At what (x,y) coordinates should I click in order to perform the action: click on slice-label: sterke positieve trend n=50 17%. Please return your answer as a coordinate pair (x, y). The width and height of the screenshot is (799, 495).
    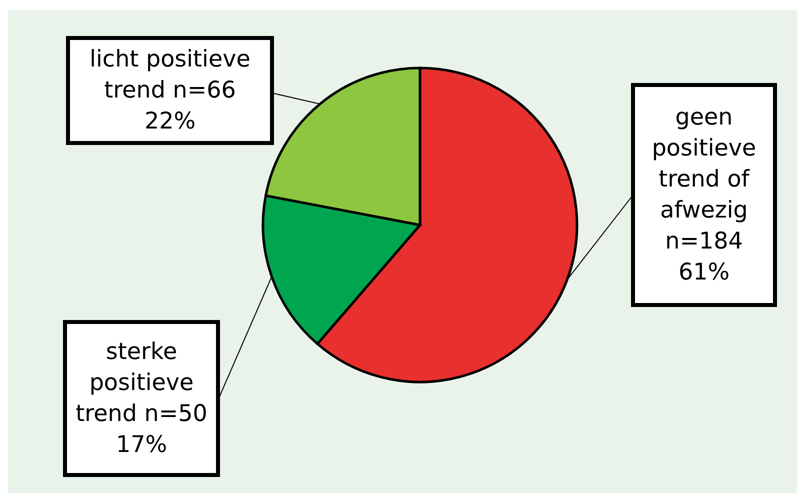
    Looking at the image, I should click on (142, 398).